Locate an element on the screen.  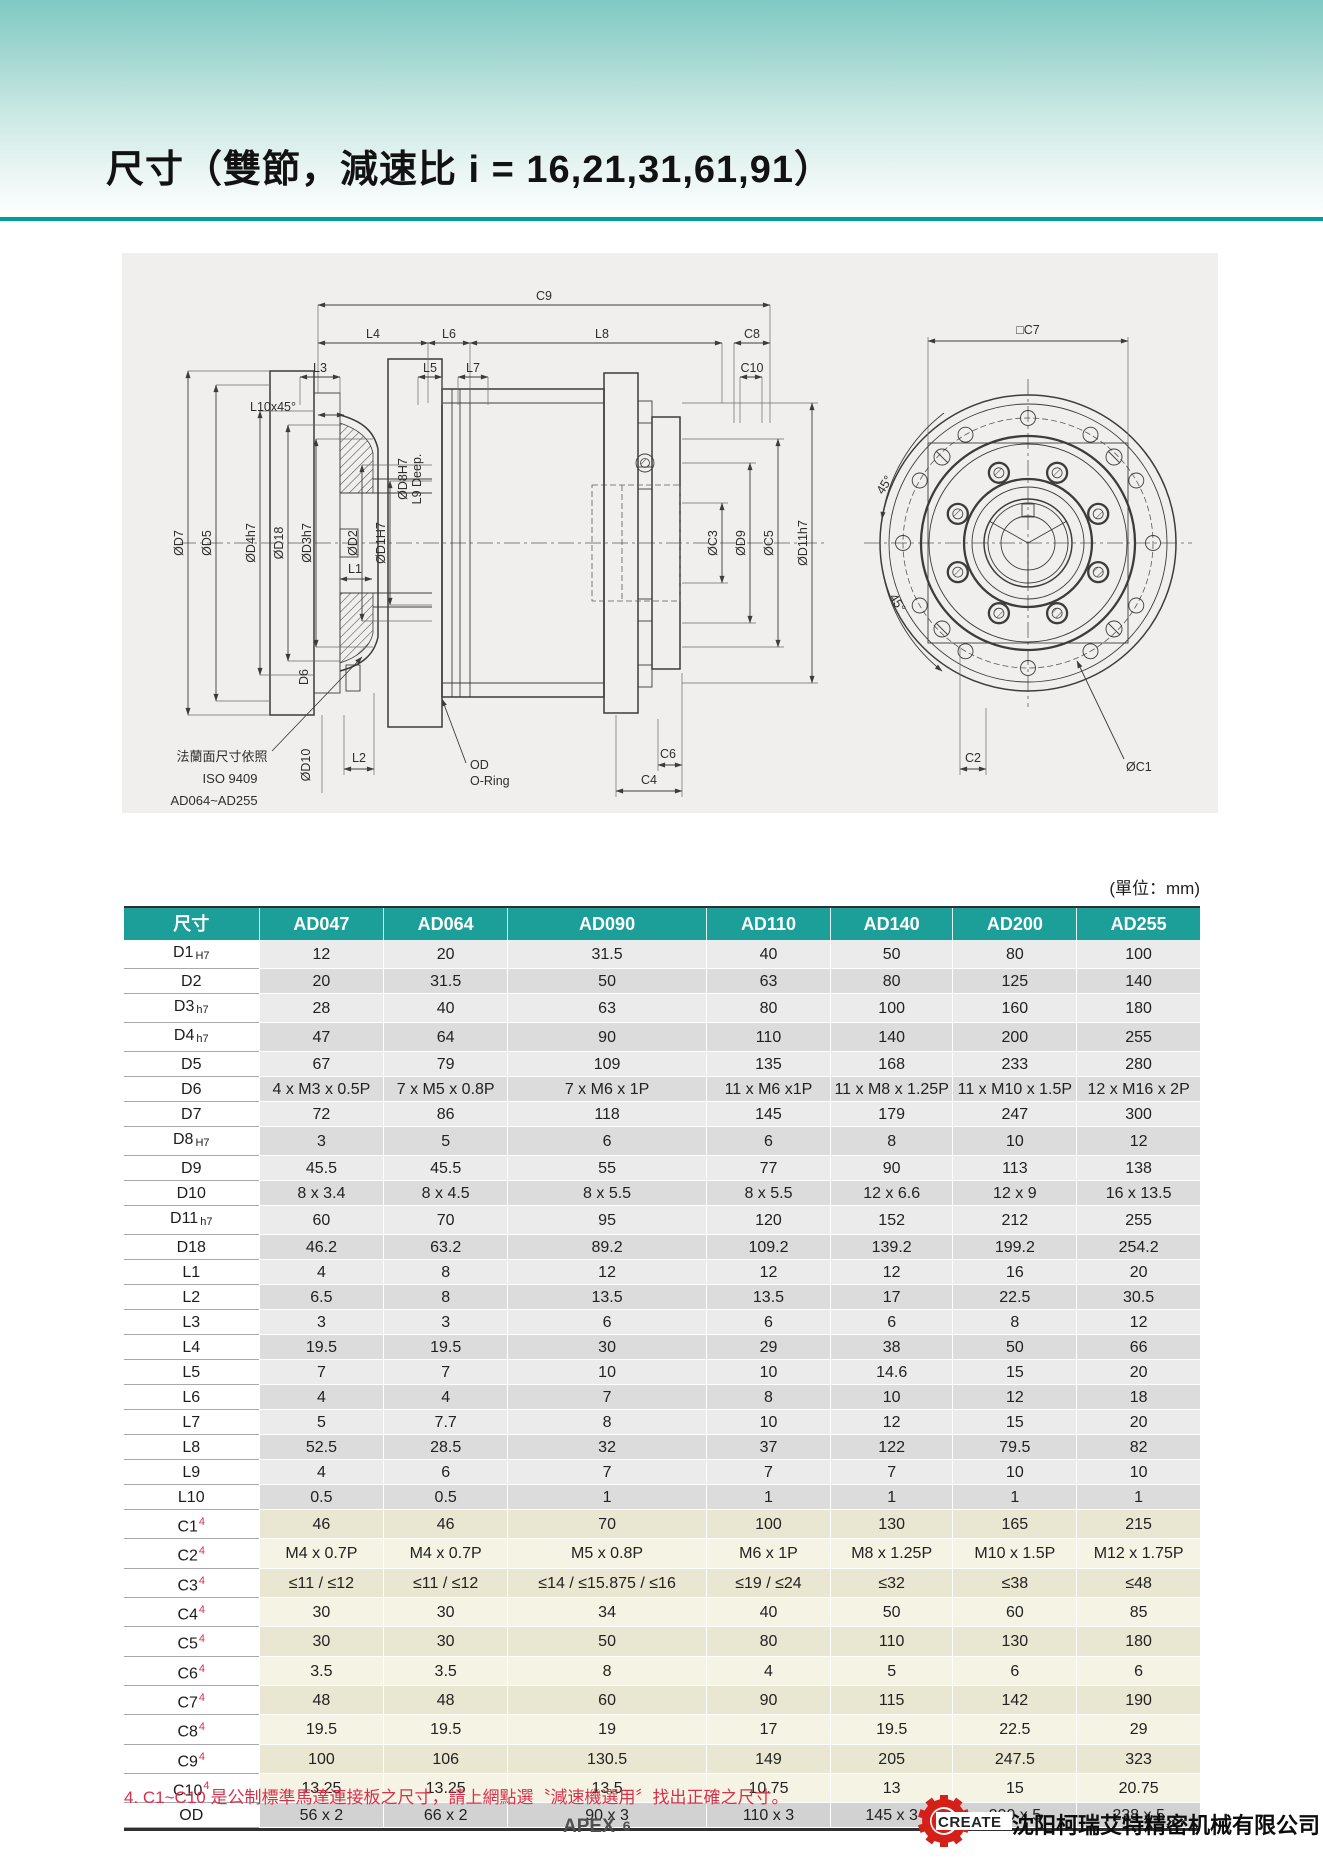
cell: 110 is located at coordinates (891, 1642).